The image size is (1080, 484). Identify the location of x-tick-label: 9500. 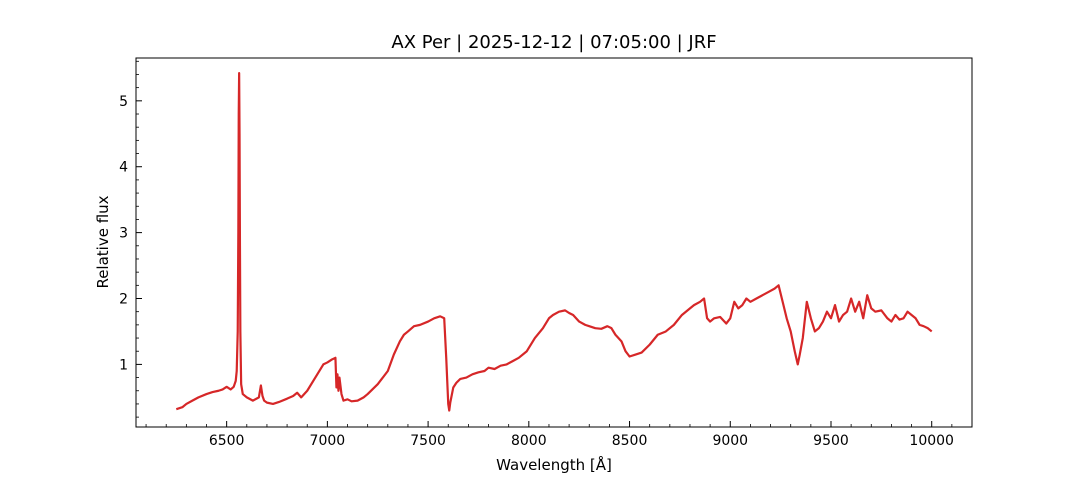
(831, 441).